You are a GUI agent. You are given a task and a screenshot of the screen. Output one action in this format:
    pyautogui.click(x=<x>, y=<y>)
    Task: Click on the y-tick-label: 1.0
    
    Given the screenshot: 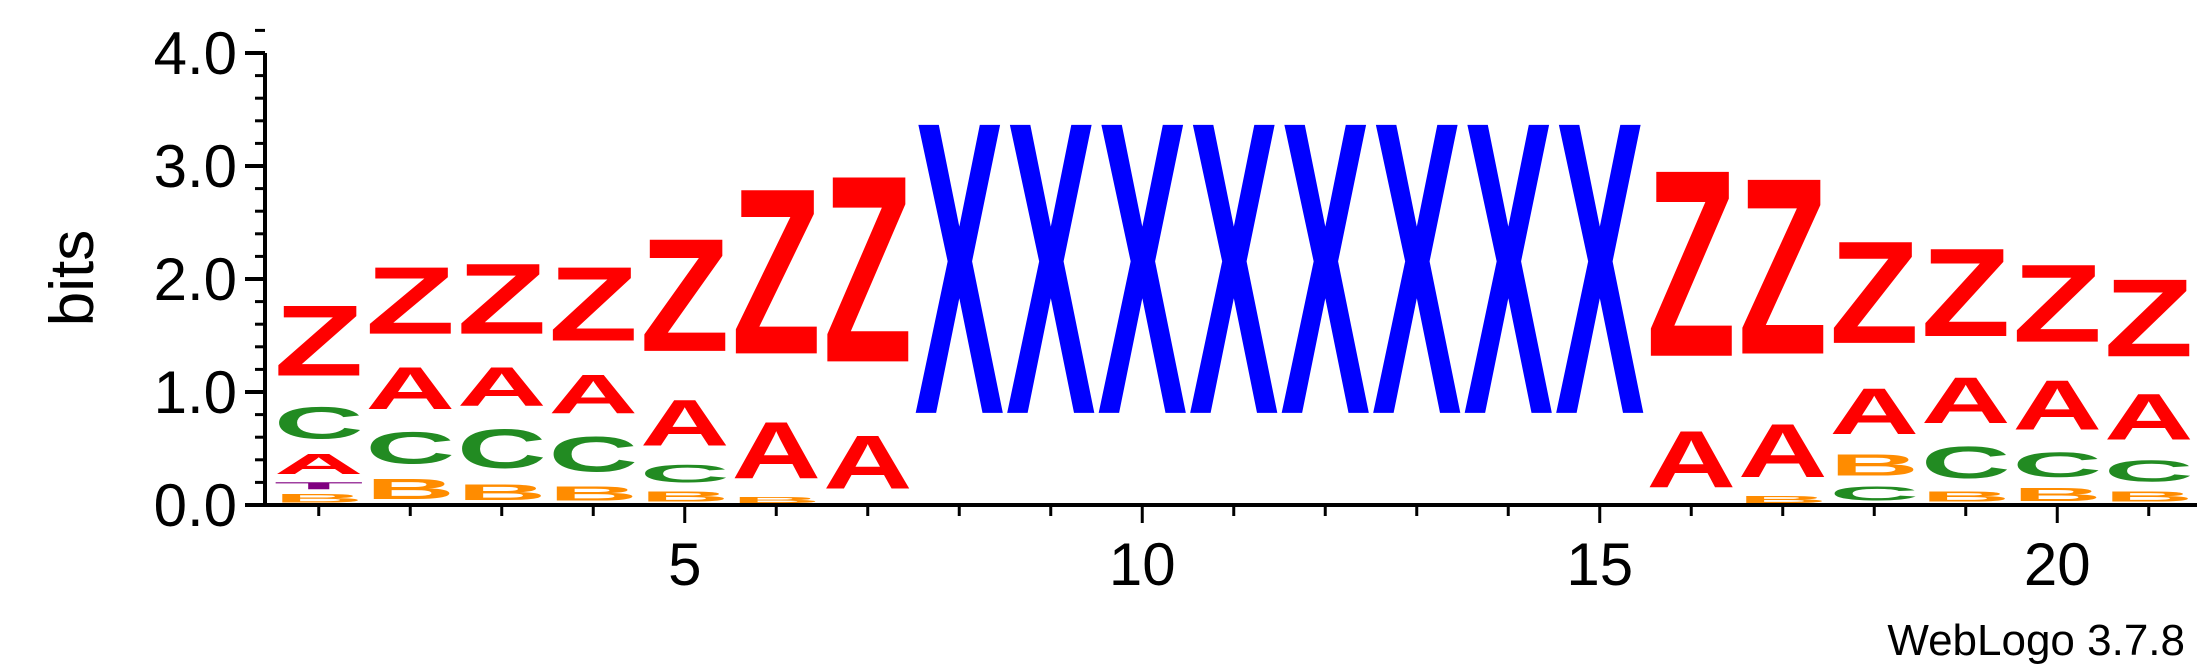 What is the action you would take?
    pyautogui.click(x=195, y=392)
    